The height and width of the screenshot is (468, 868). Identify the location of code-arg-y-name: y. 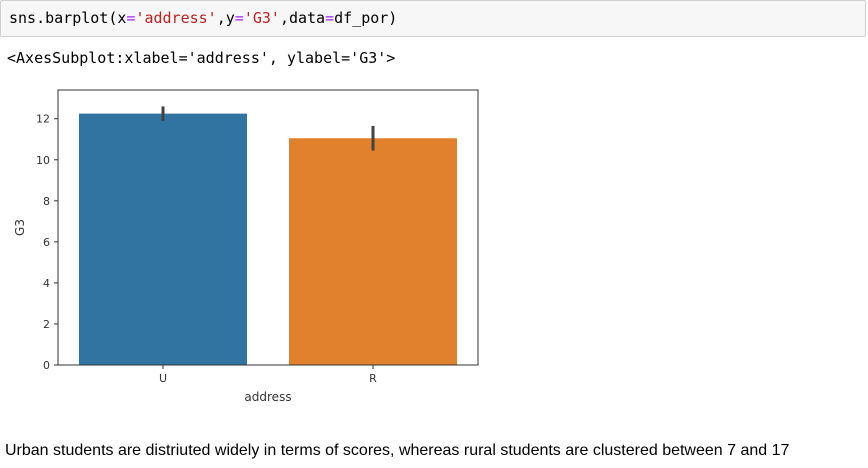
(230, 18).